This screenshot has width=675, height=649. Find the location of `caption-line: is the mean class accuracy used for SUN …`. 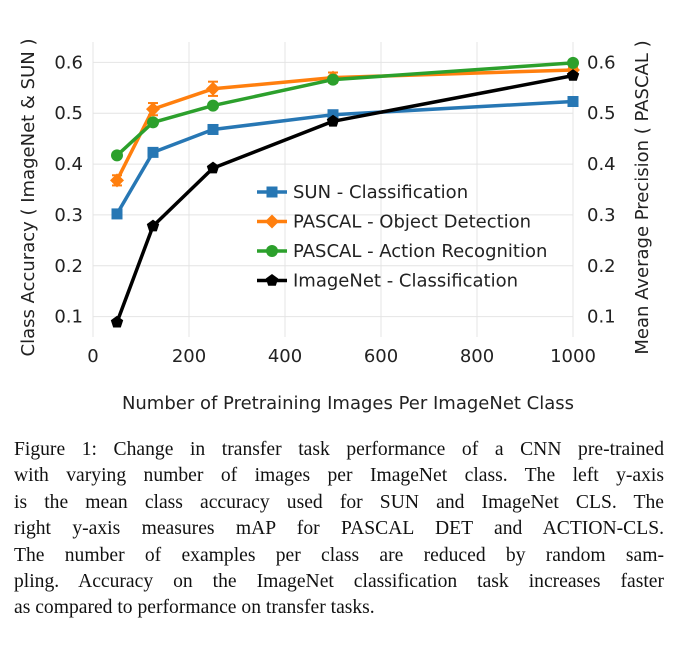

caption-line: is the mean class accuracy used for SUN … is located at coordinates (339, 502).